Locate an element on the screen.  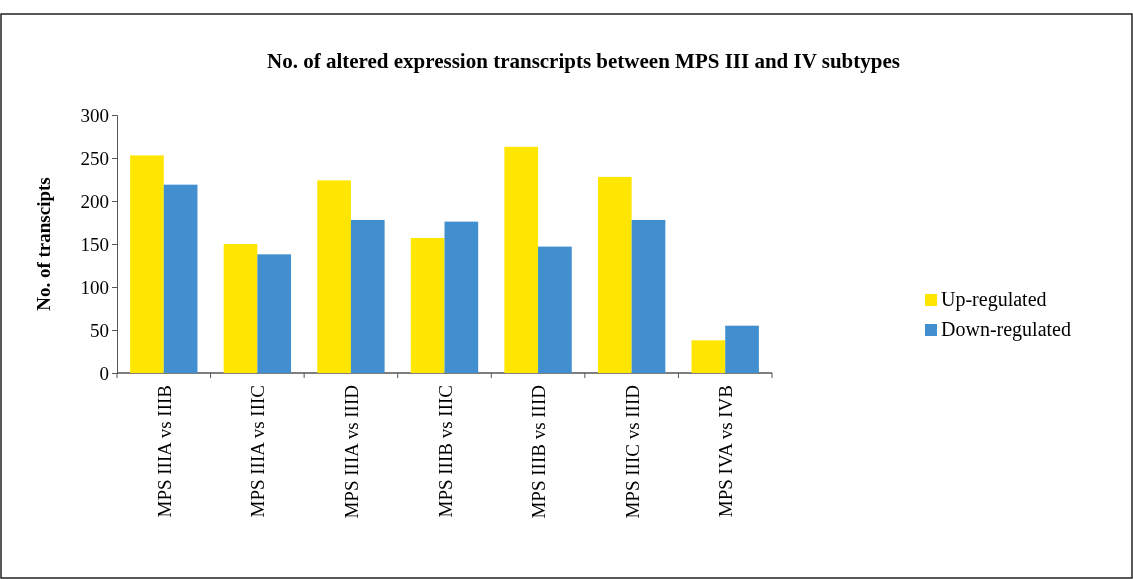
y-axis-title: No. of transcipts is located at coordinates (43, 244).